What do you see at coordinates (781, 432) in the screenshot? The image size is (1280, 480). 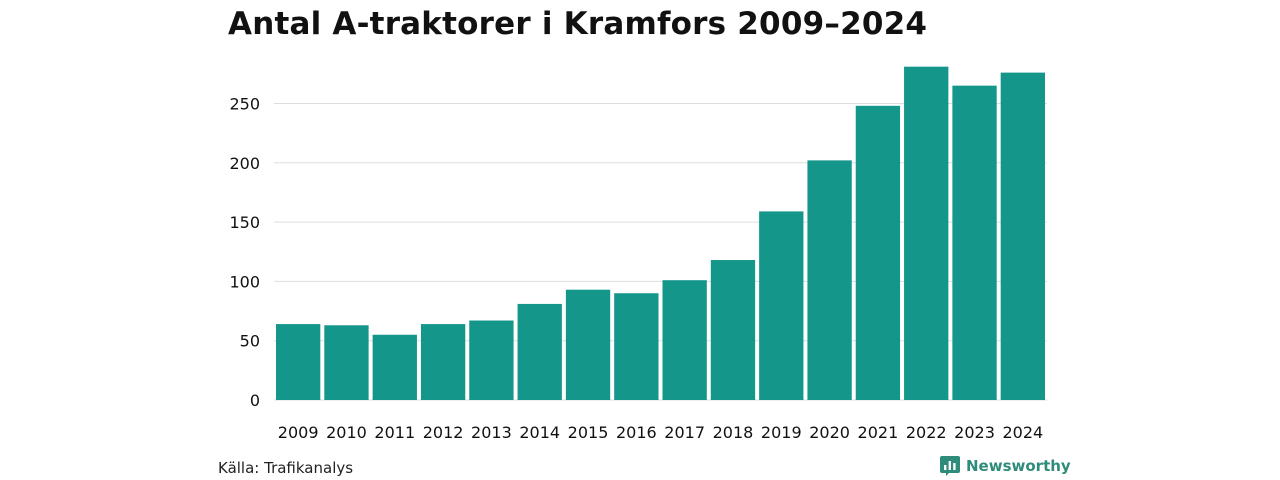 I see `x-tick-label: 2019` at bounding box center [781, 432].